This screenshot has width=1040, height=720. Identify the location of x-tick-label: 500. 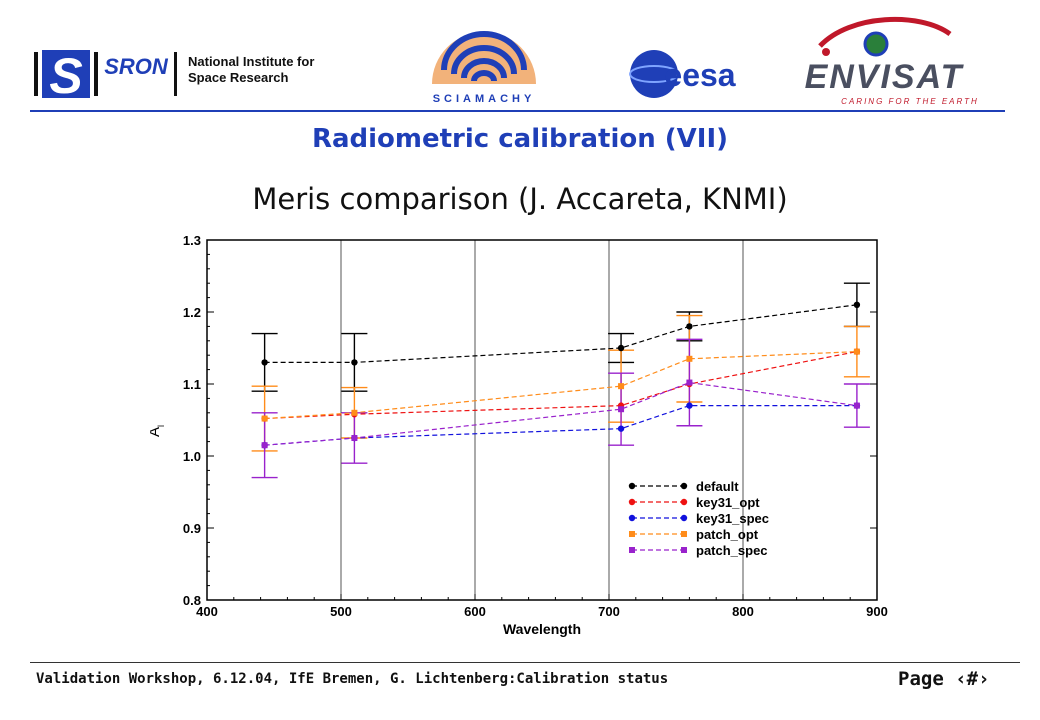
(341, 611).